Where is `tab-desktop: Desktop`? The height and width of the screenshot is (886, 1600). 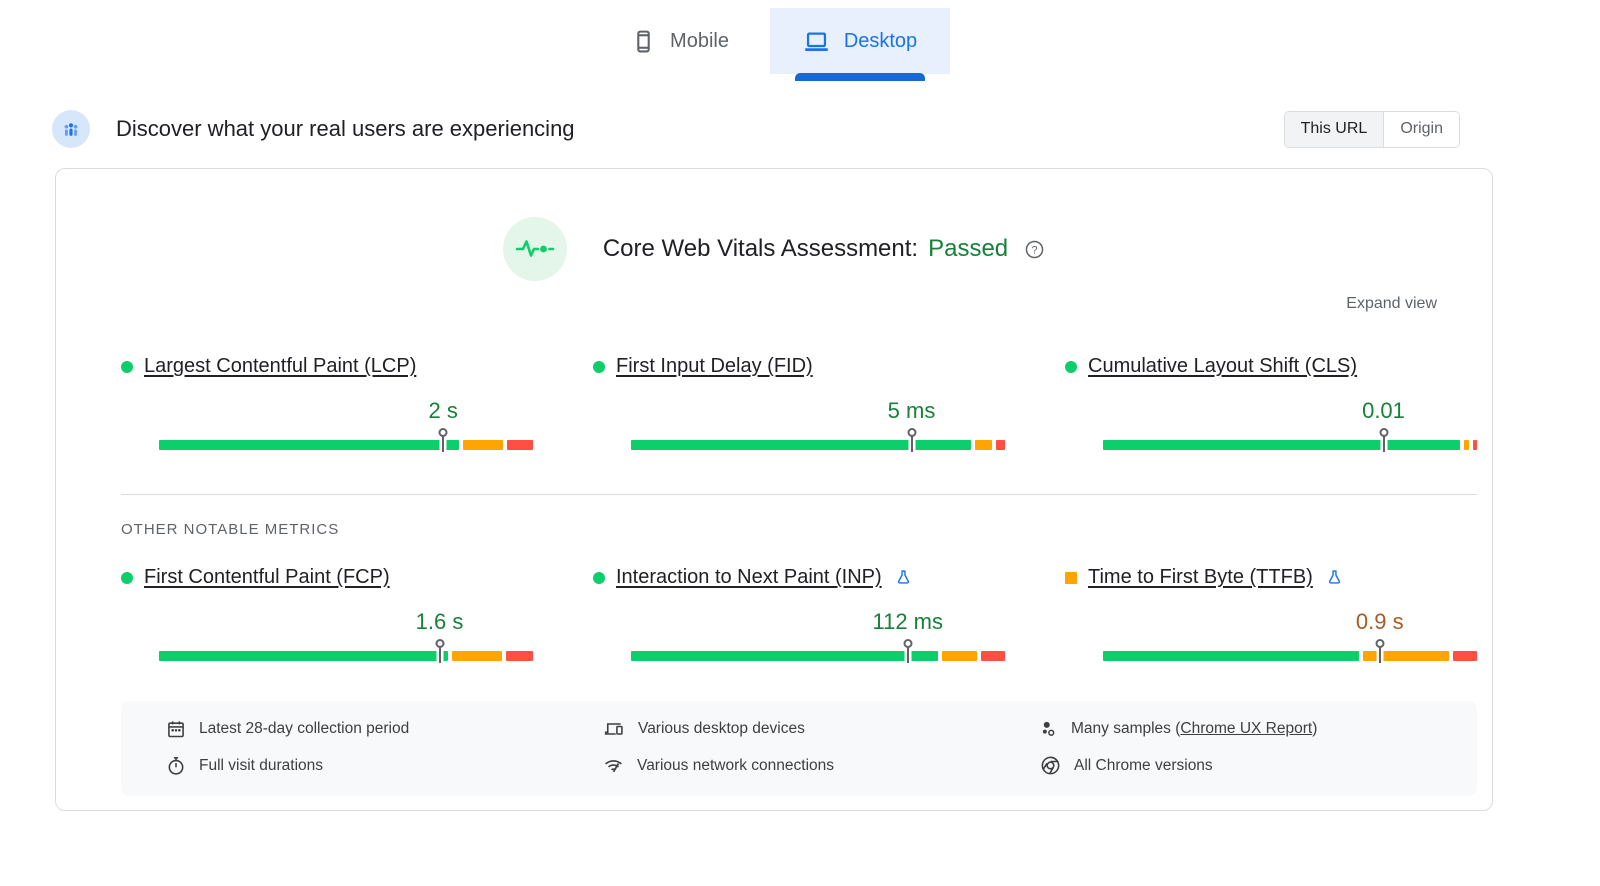 tab-desktop: Desktop is located at coordinates (860, 44).